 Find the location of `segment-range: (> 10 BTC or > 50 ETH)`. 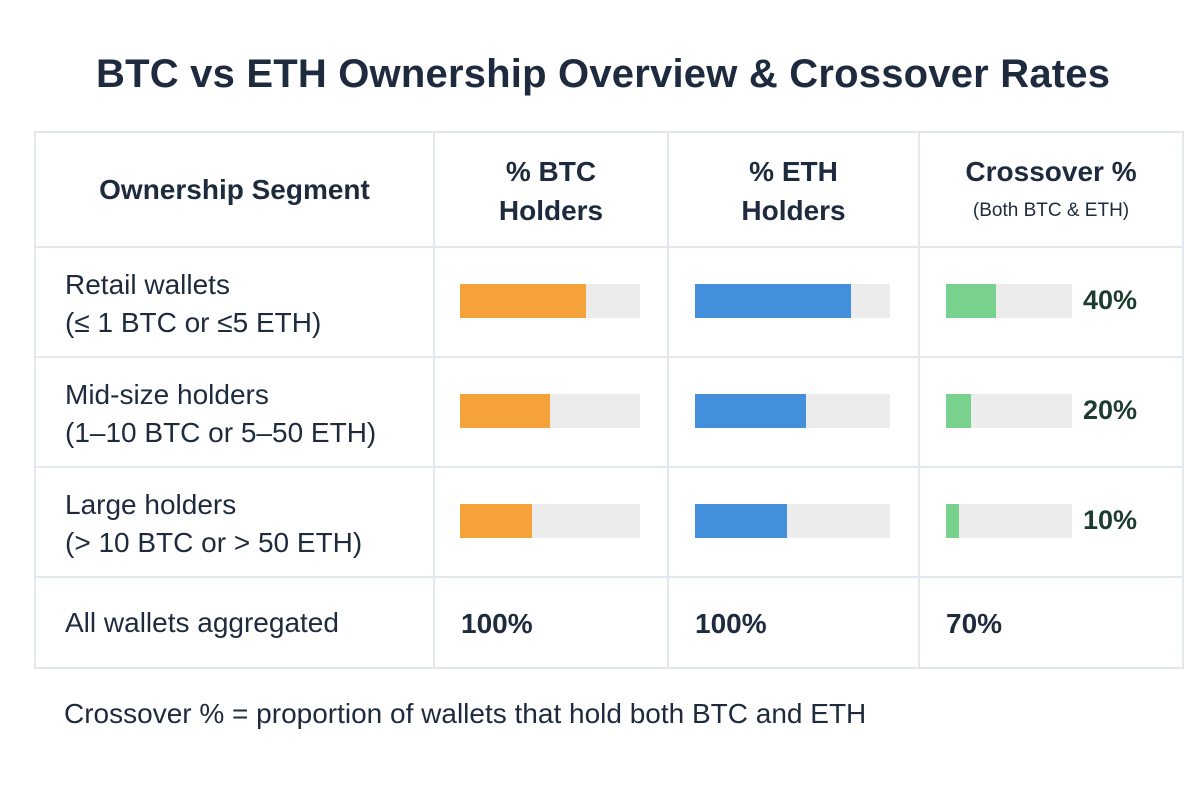

segment-range: (> 10 BTC or > 50 ETH) is located at coordinates (214, 542).